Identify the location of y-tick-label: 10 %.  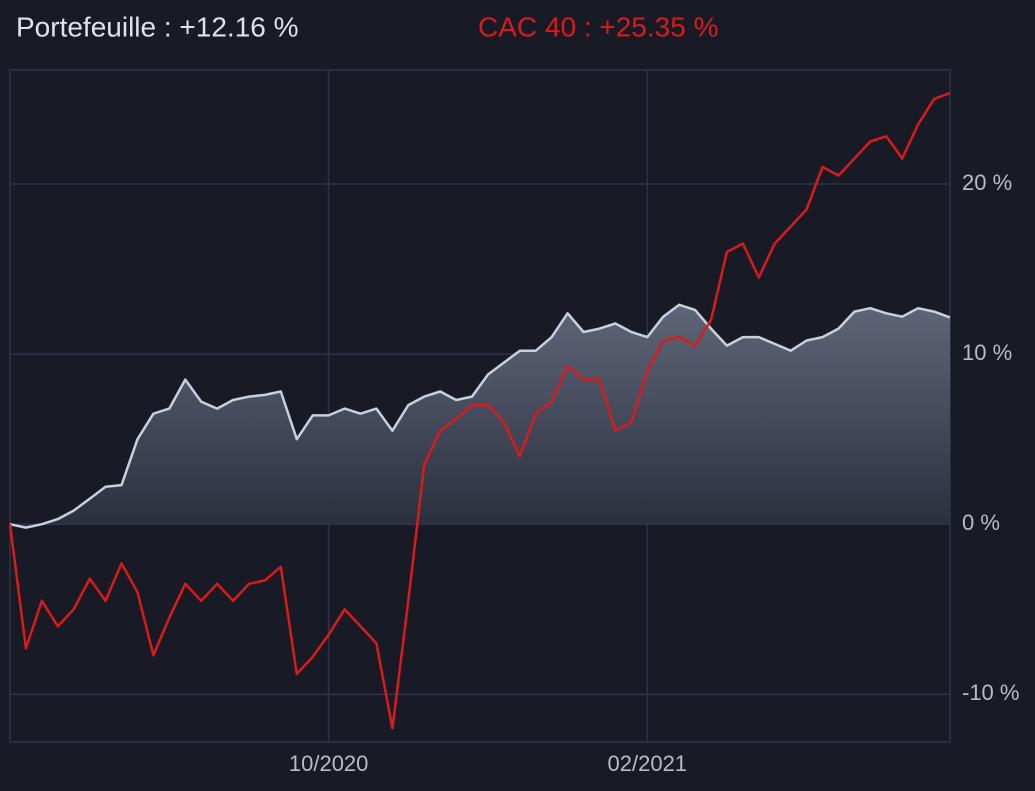
(987, 352).